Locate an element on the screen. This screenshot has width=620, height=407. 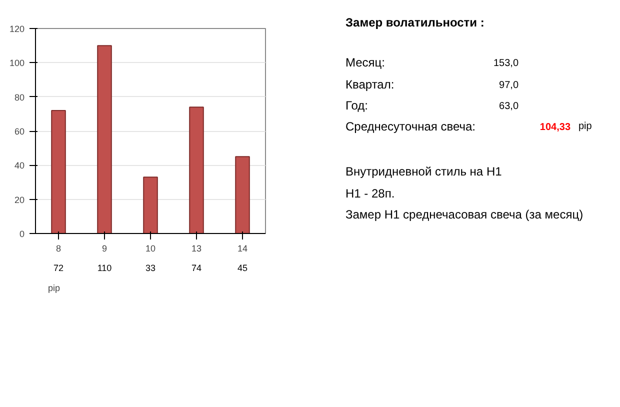
text: Год: is located at coordinates (357, 105).